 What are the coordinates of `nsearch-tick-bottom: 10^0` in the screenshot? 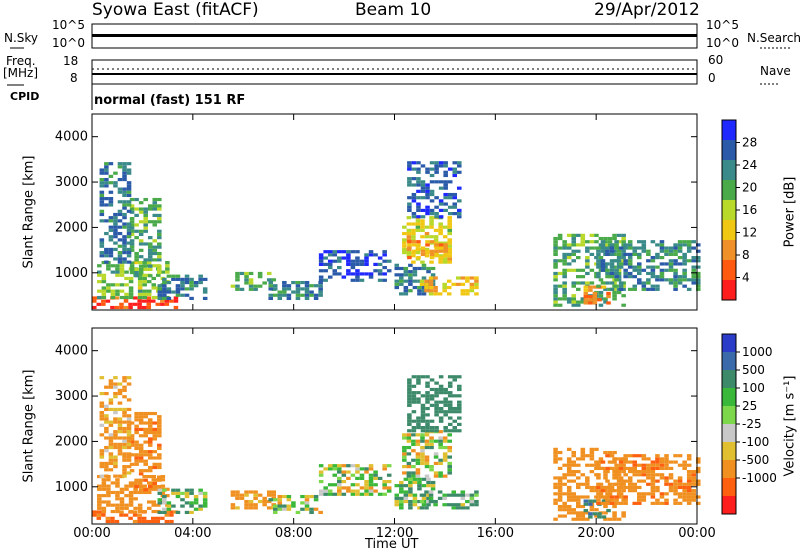 It's located at (722, 43).